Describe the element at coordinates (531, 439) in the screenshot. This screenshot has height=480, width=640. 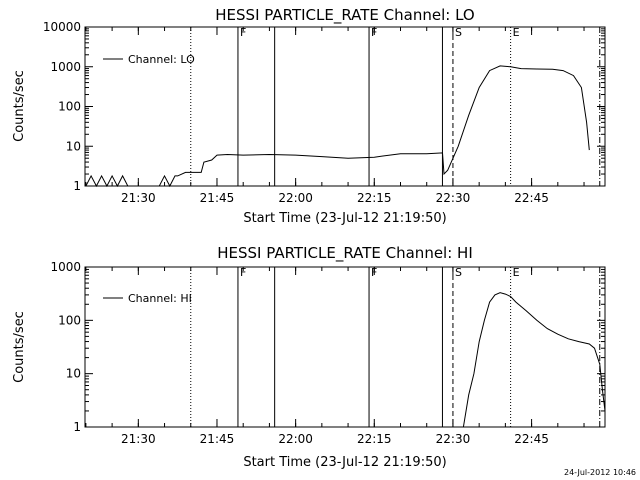
I see `hi-x-tick-label: 22:45` at that location.